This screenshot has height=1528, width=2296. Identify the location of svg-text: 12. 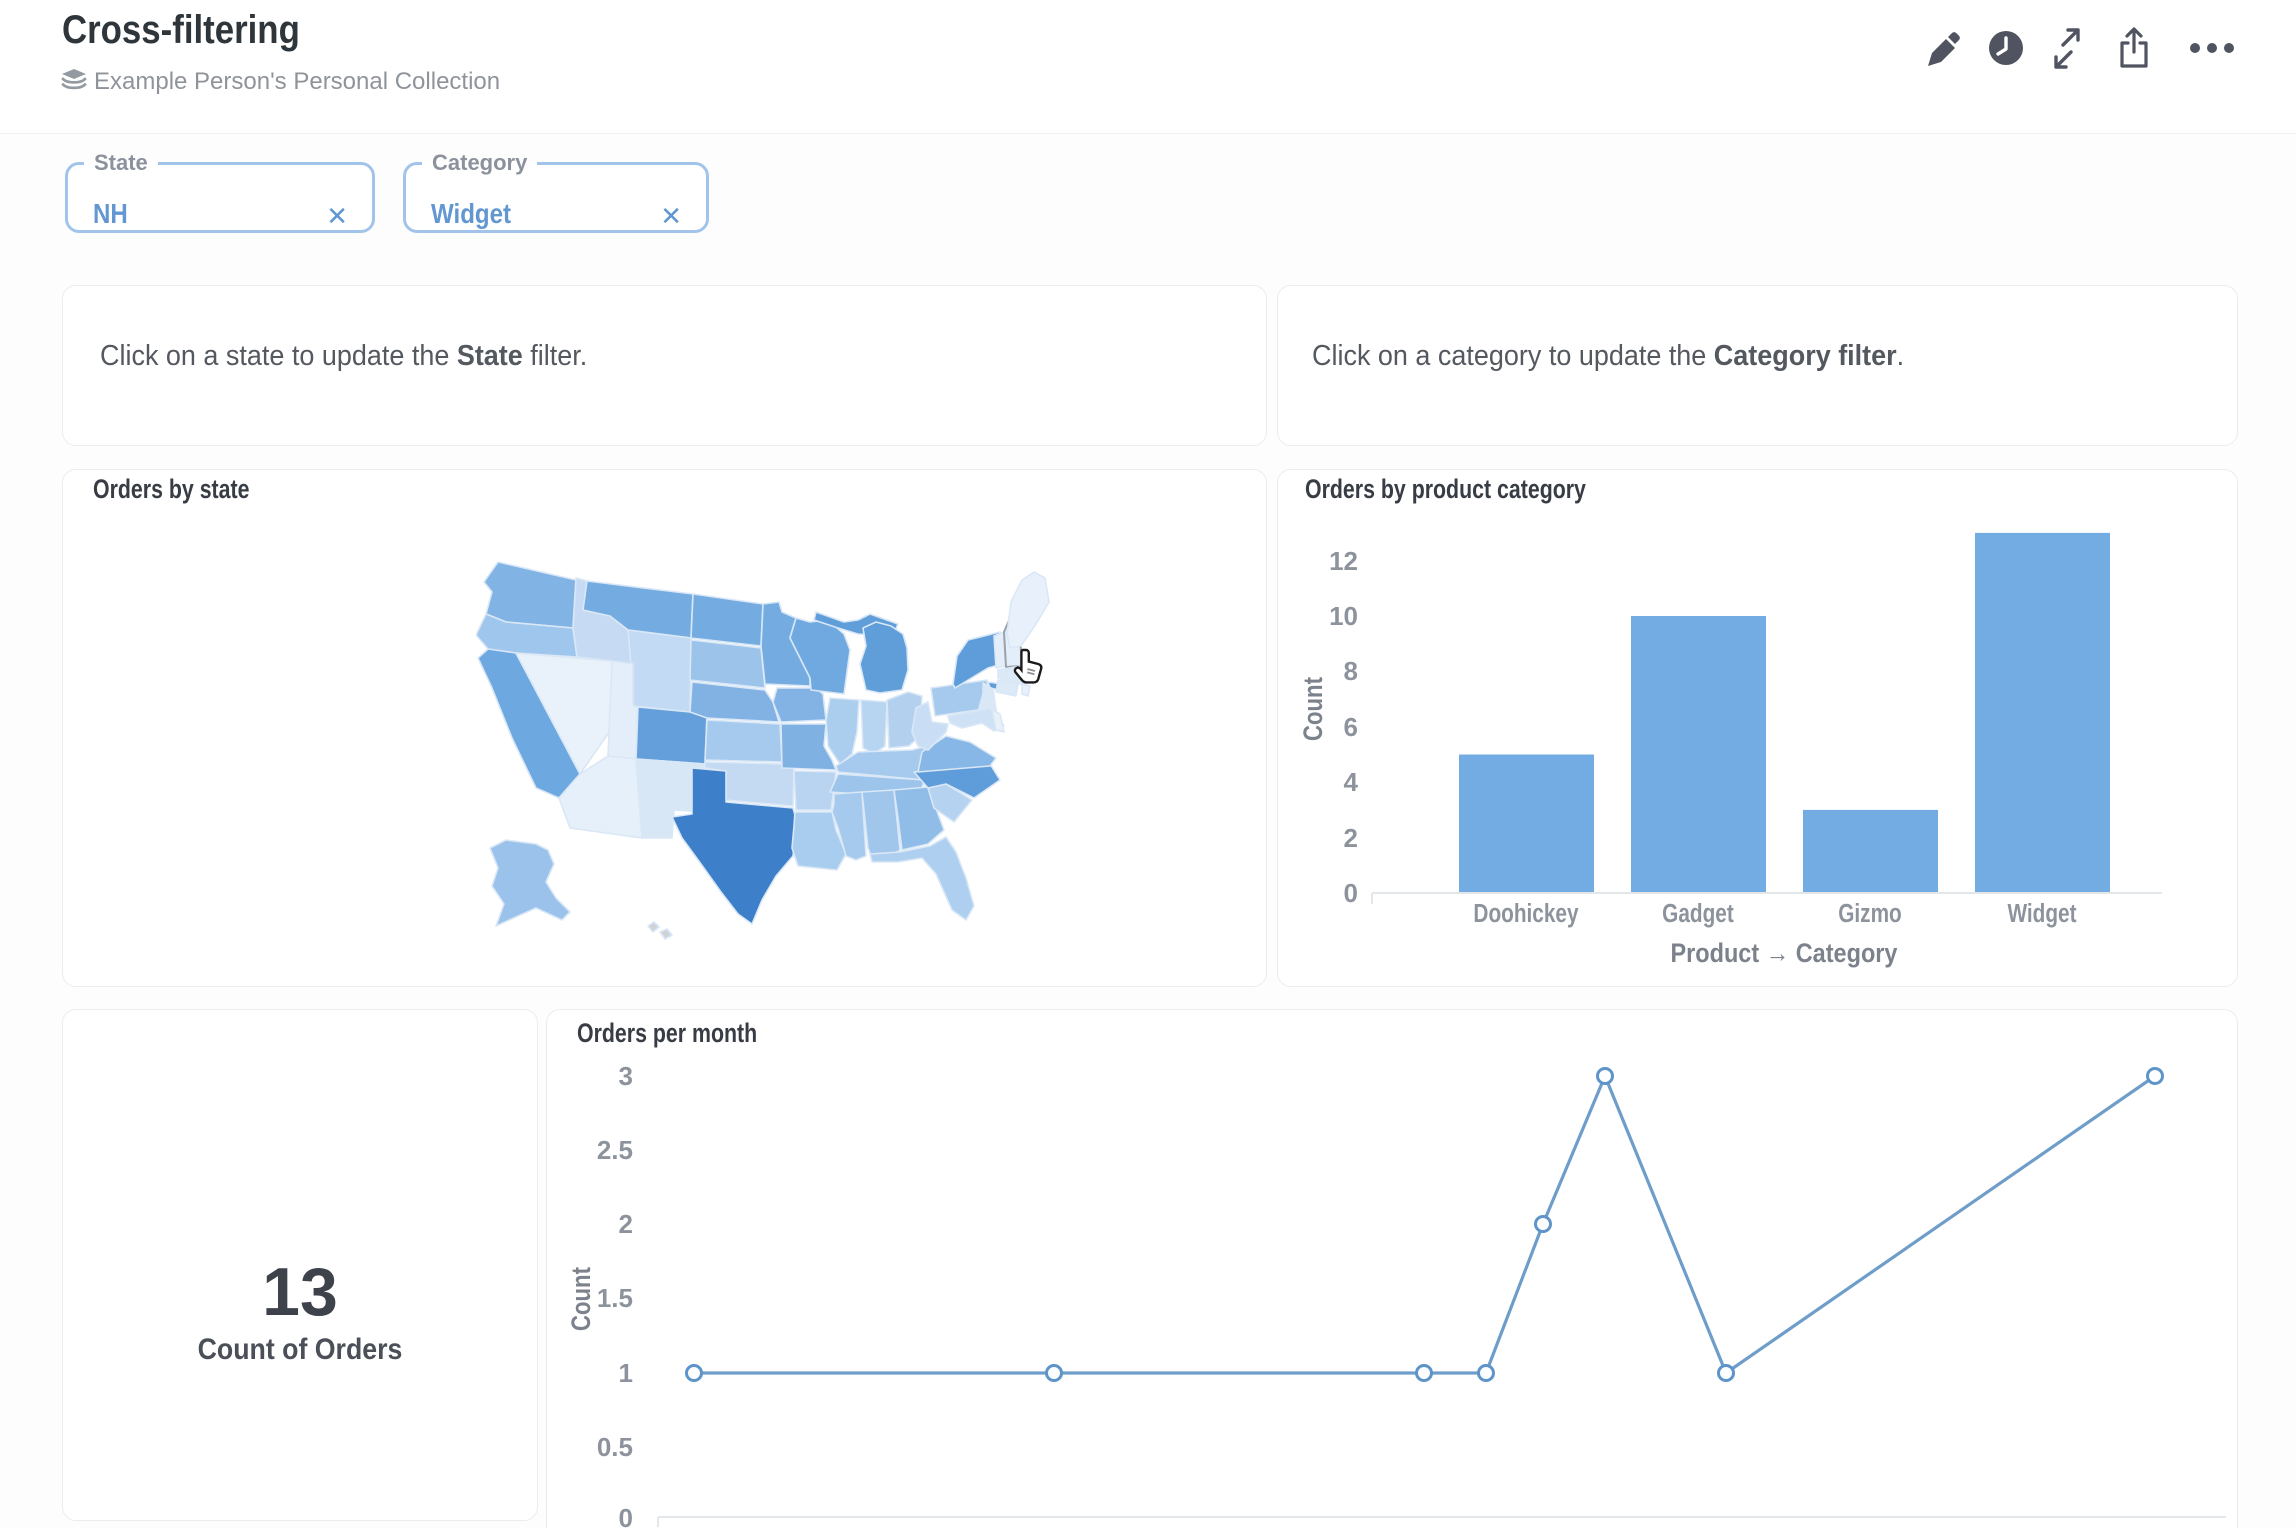
(1343, 561).